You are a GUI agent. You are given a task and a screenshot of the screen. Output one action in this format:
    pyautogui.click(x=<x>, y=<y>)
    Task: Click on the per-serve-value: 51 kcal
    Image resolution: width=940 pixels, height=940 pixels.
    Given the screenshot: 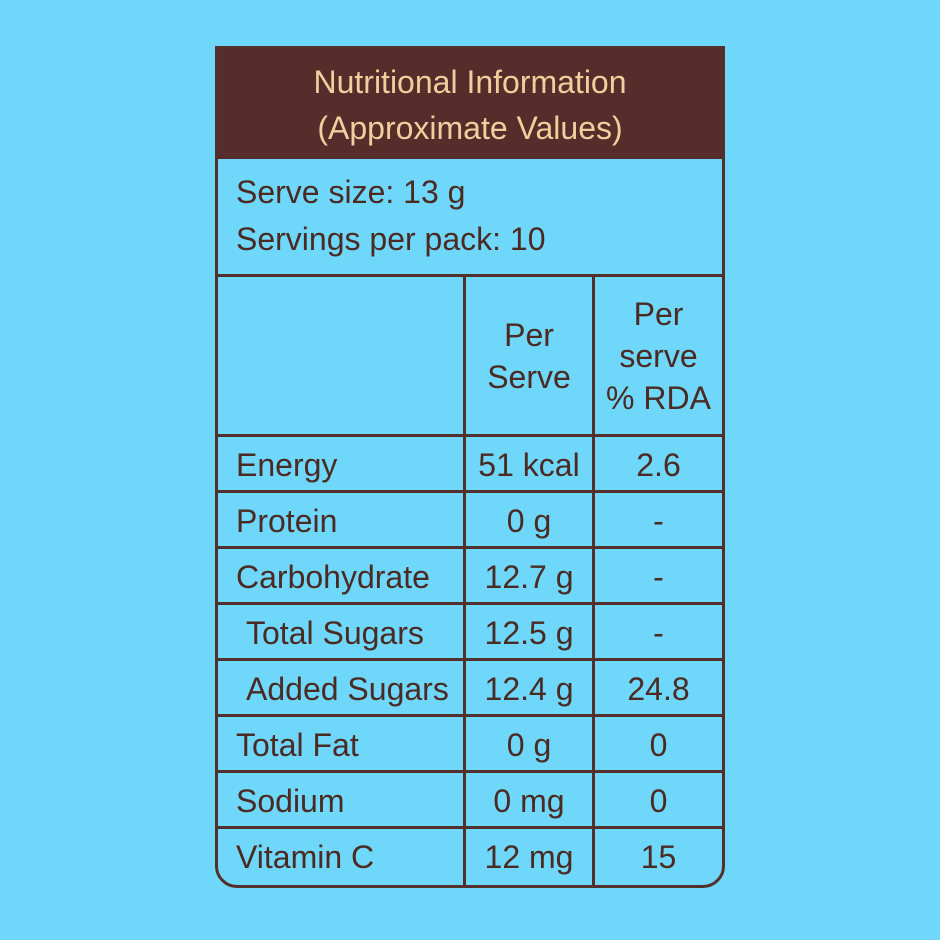 What is the action you would take?
    pyautogui.click(x=529, y=465)
    